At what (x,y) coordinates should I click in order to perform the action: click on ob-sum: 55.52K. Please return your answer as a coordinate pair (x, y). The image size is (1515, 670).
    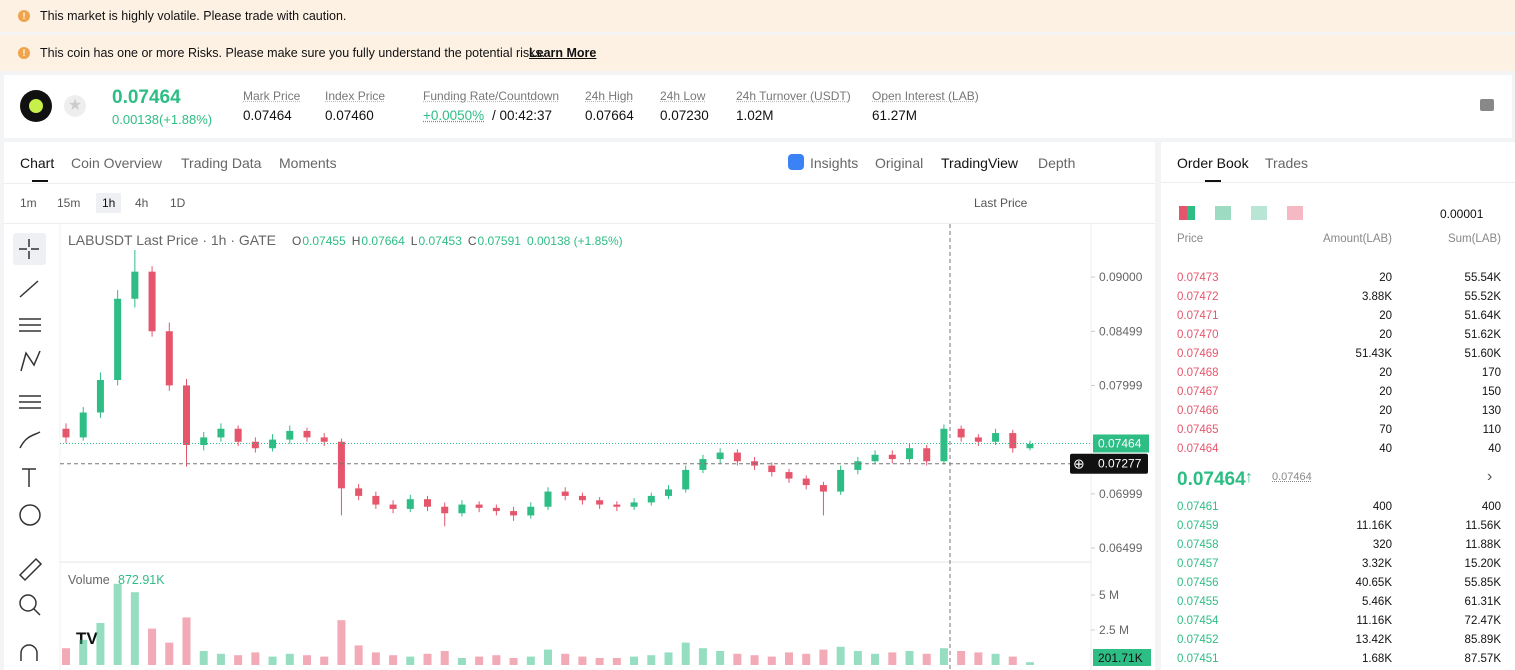
    Looking at the image, I should click on (1482, 297).